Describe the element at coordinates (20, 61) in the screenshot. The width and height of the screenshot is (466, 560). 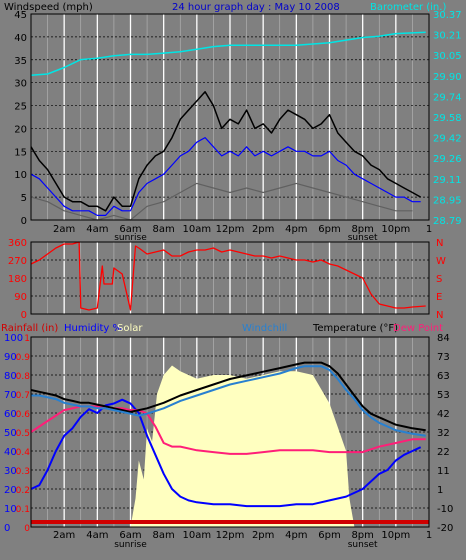
I see `windspeed-tick-label: 35` at that location.